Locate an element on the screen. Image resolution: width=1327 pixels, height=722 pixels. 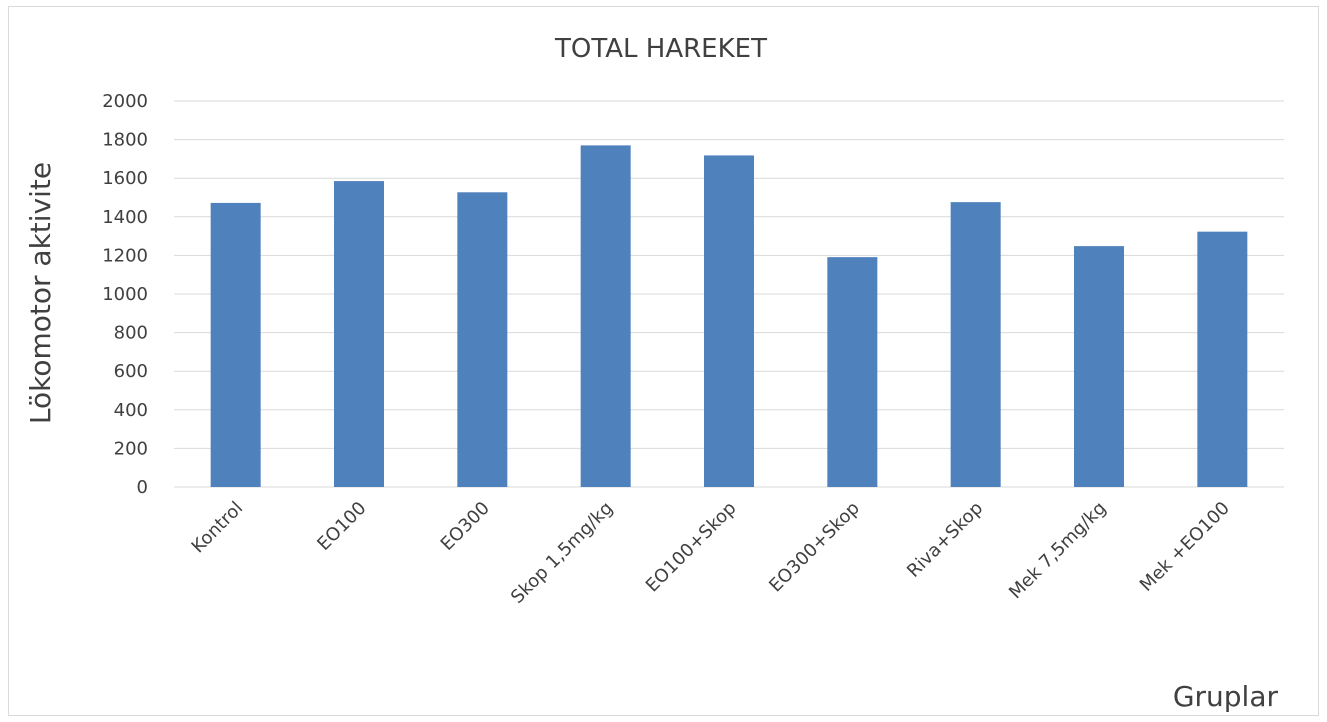
y-tick-label: 1200 is located at coordinates (125, 255).